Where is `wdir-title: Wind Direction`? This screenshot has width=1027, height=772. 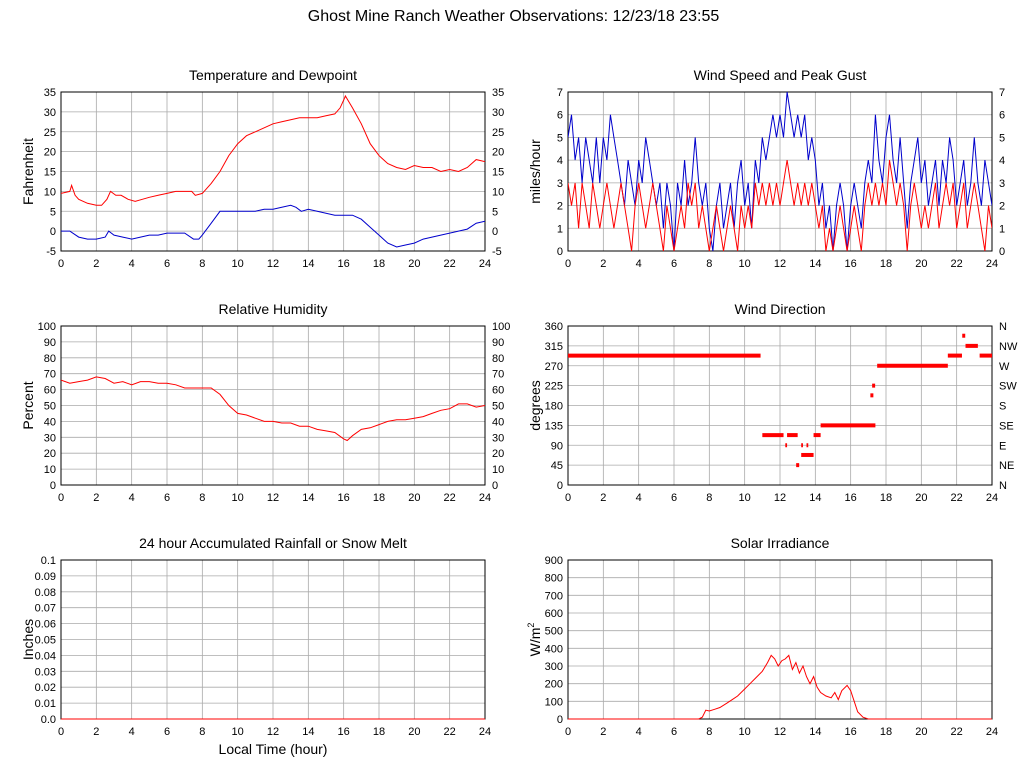
wdir-title: Wind Direction is located at coordinates (779, 309).